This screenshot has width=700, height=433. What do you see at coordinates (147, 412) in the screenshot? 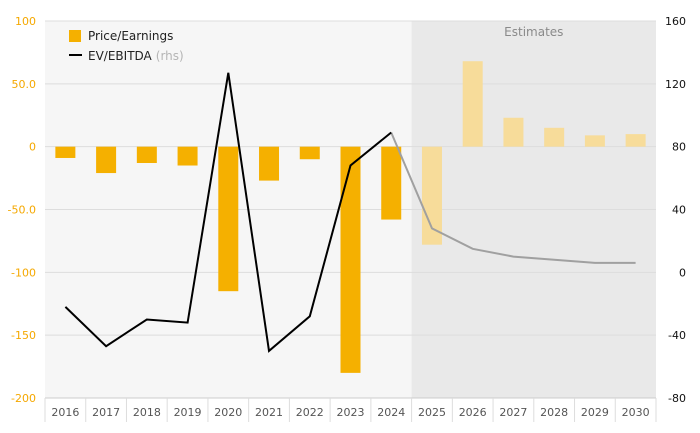
I see `x-tick-label: 2018` at bounding box center [147, 412].